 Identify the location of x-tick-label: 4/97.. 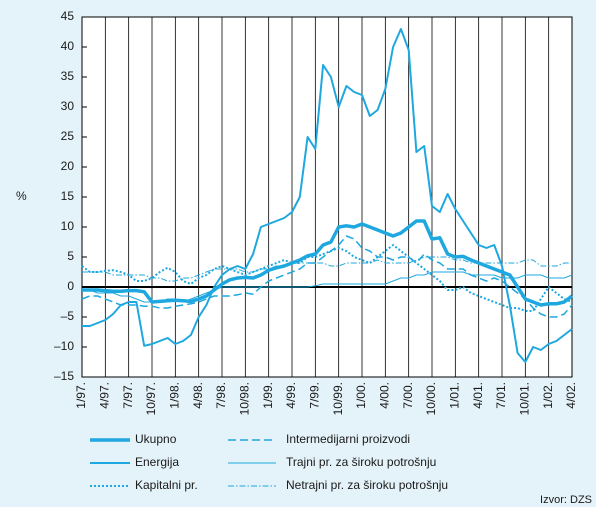
(105, 395).